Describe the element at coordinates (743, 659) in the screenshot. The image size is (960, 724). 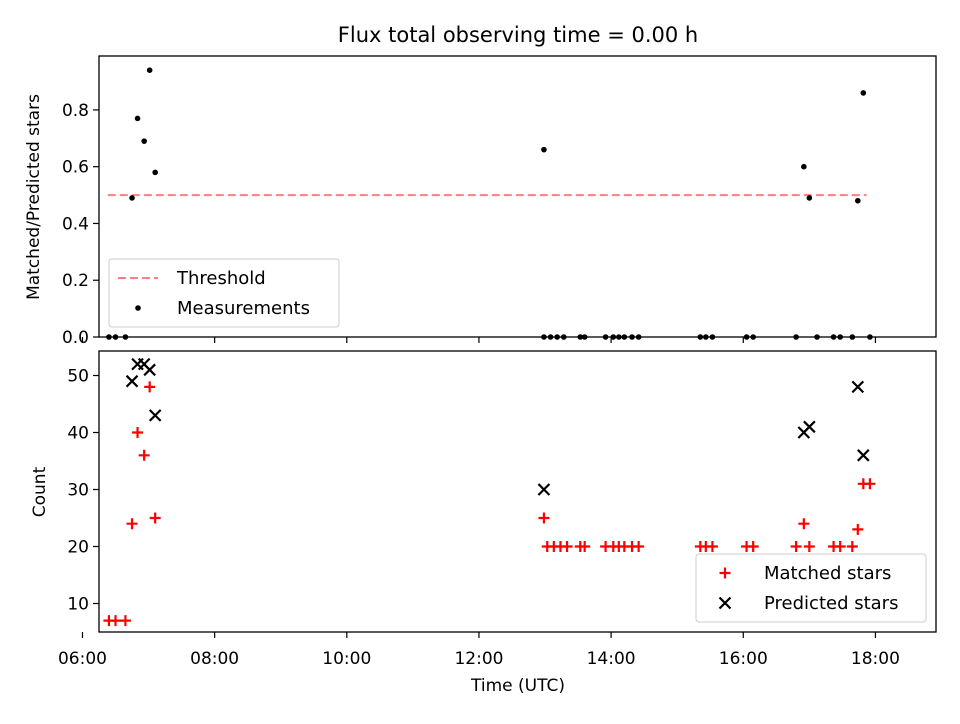
I see `x-tick-label: 16:00` at that location.